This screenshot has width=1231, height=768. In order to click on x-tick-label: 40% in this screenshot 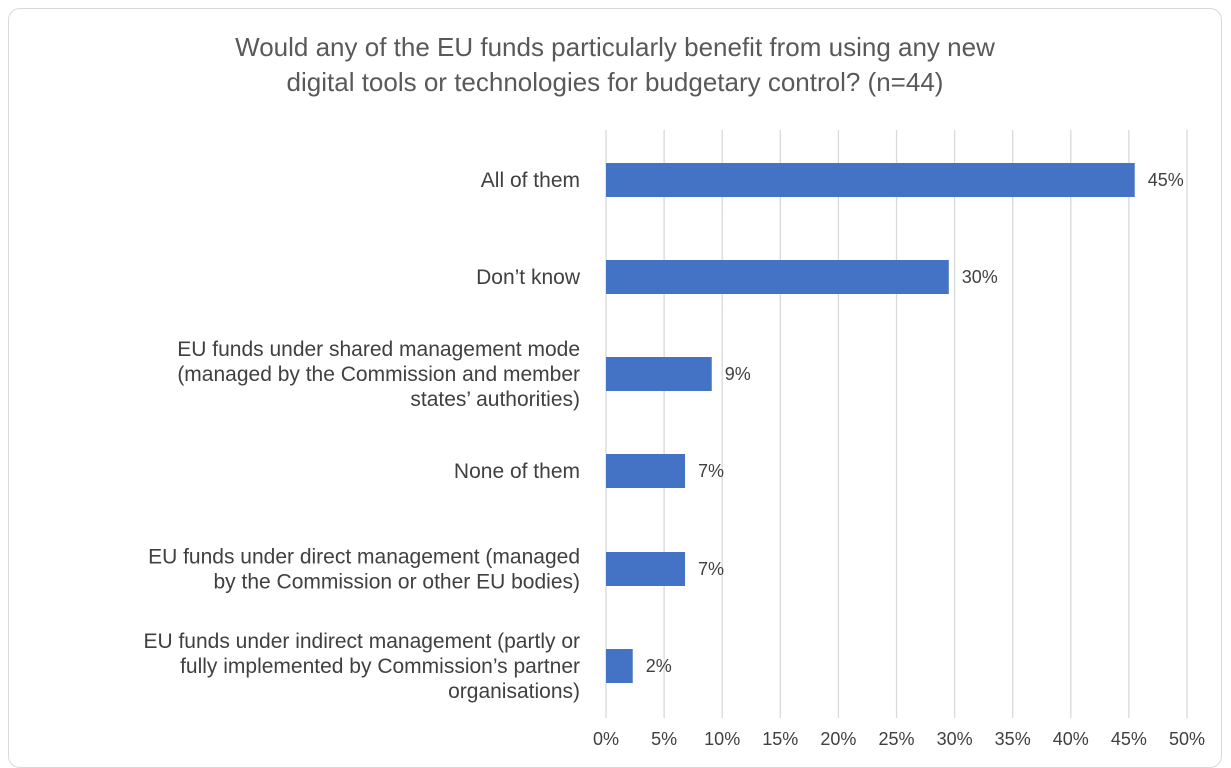, I will do `click(1071, 739)`.